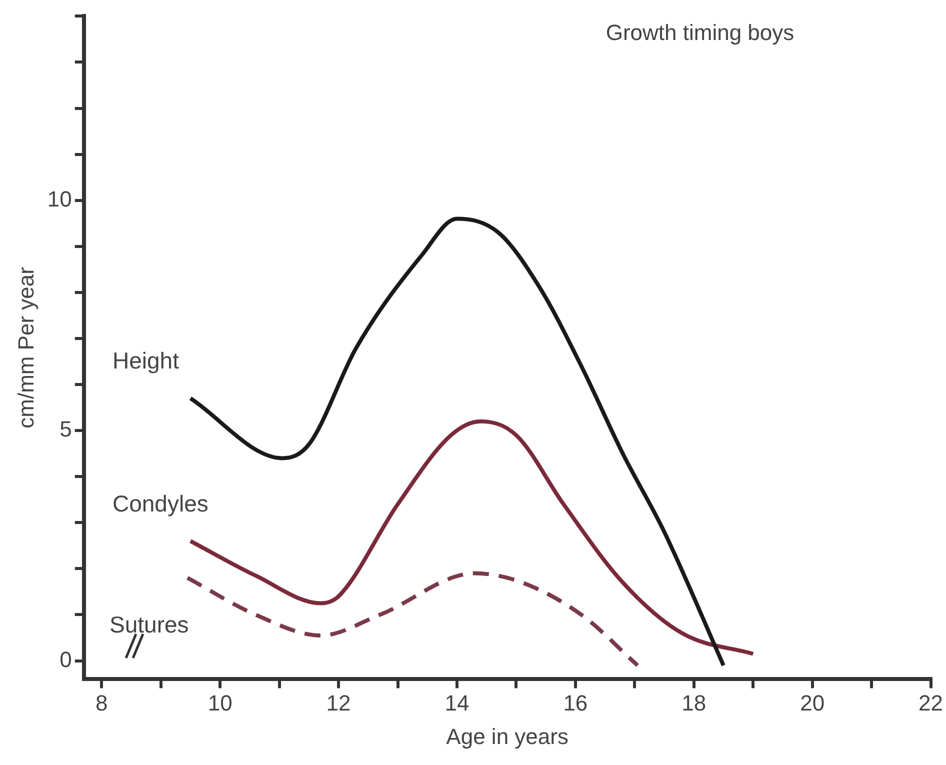  I want to click on x-tick-label: 16, so click(575, 703).